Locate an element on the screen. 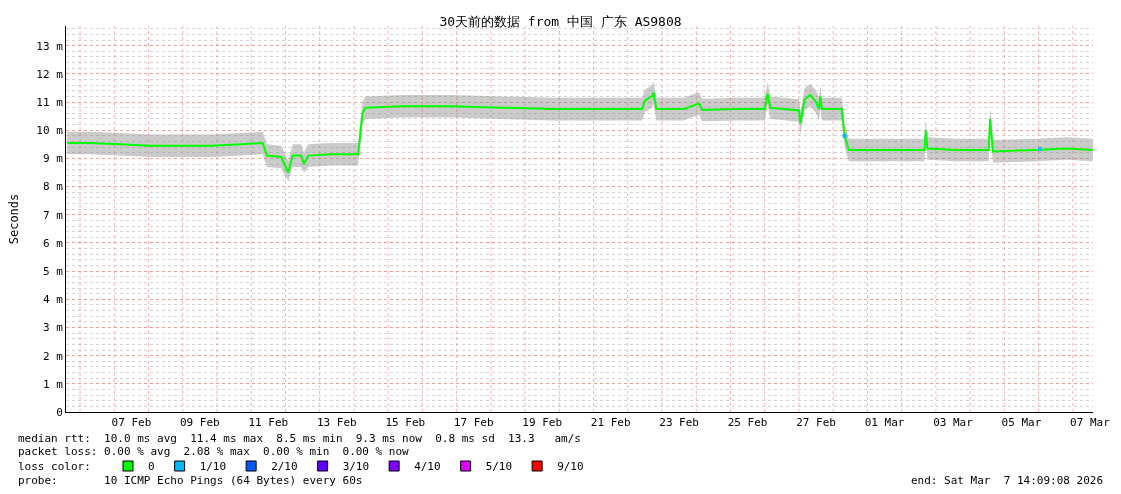 The image size is (1121, 494). y-tick-label: 5 m is located at coordinates (53, 271).